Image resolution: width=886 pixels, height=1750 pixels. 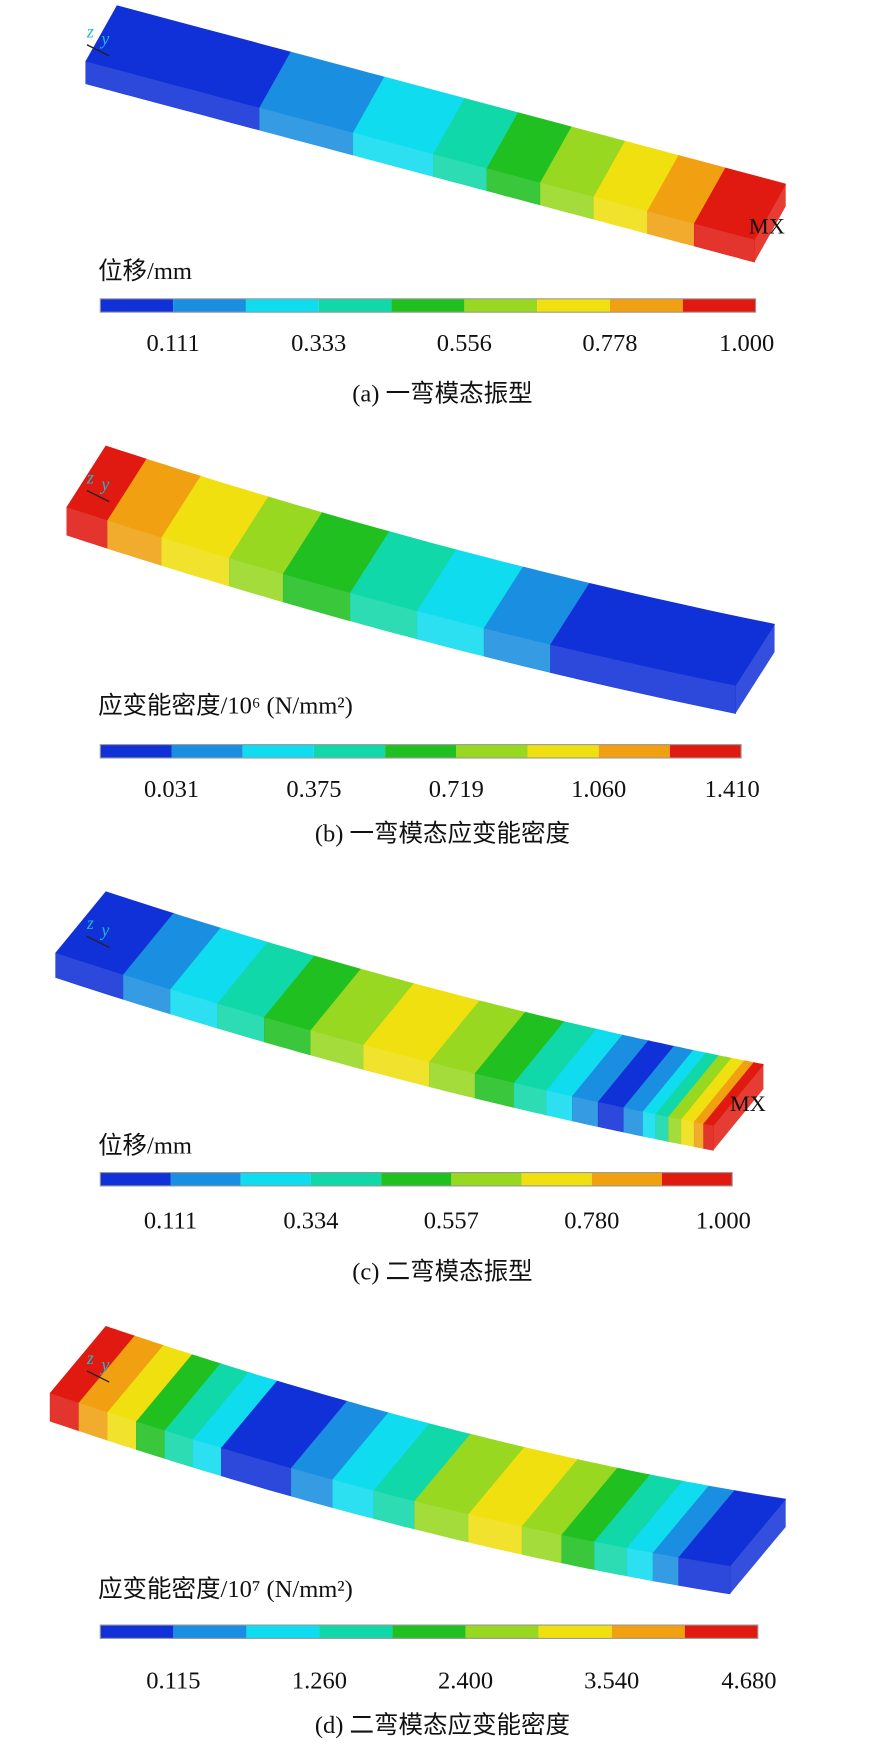 I want to click on legend-tick-label: 0.334, so click(x=310, y=1220).